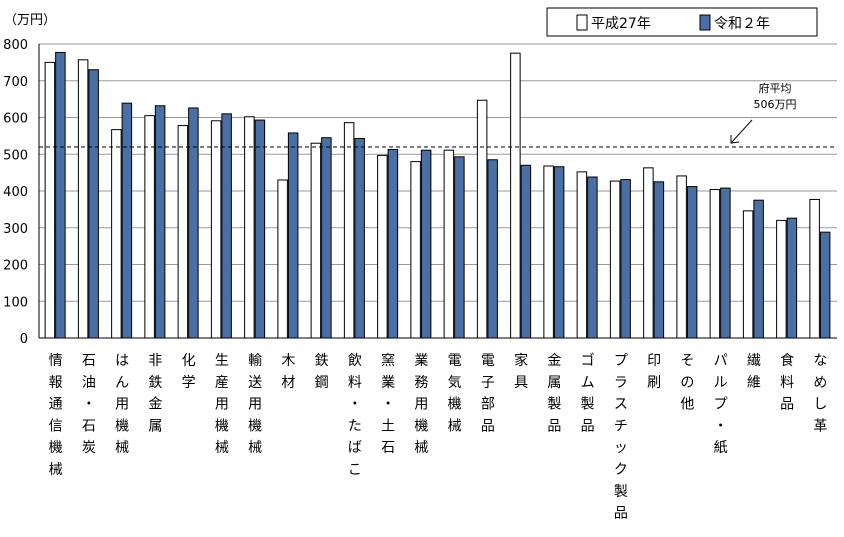 The width and height of the screenshot is (844, 537). I want to click on category-label: はん用機械, so click(122, 404).